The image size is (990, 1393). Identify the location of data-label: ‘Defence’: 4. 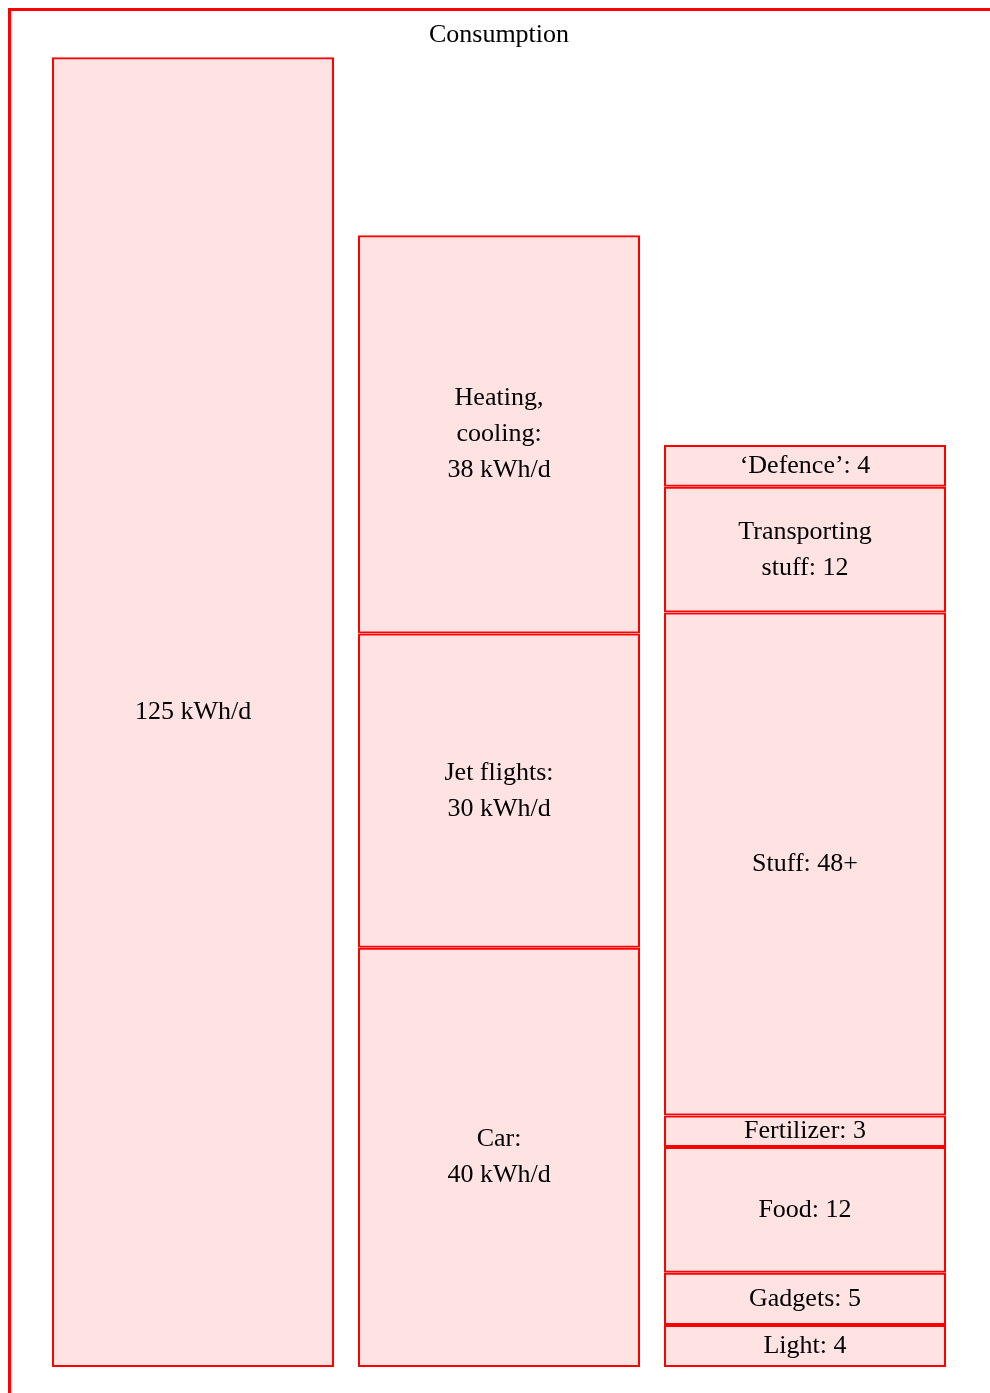
(805, 464).